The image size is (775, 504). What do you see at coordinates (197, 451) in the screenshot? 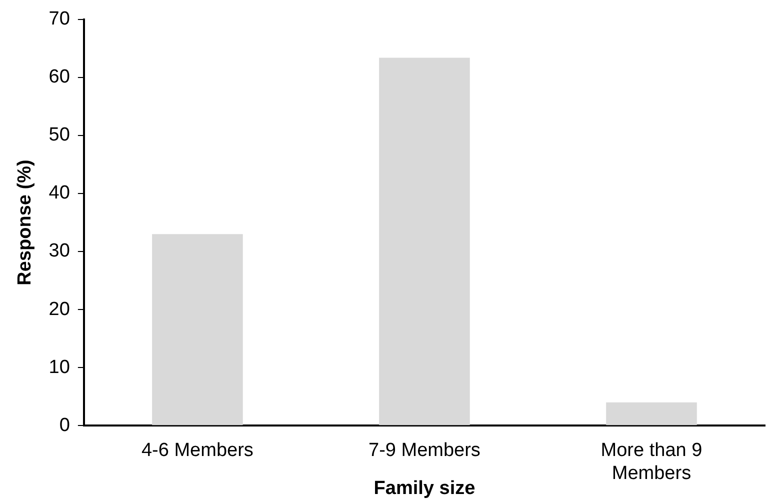
I see `x-tick-label: 4-6 Members` at bounding box center [197, 451].